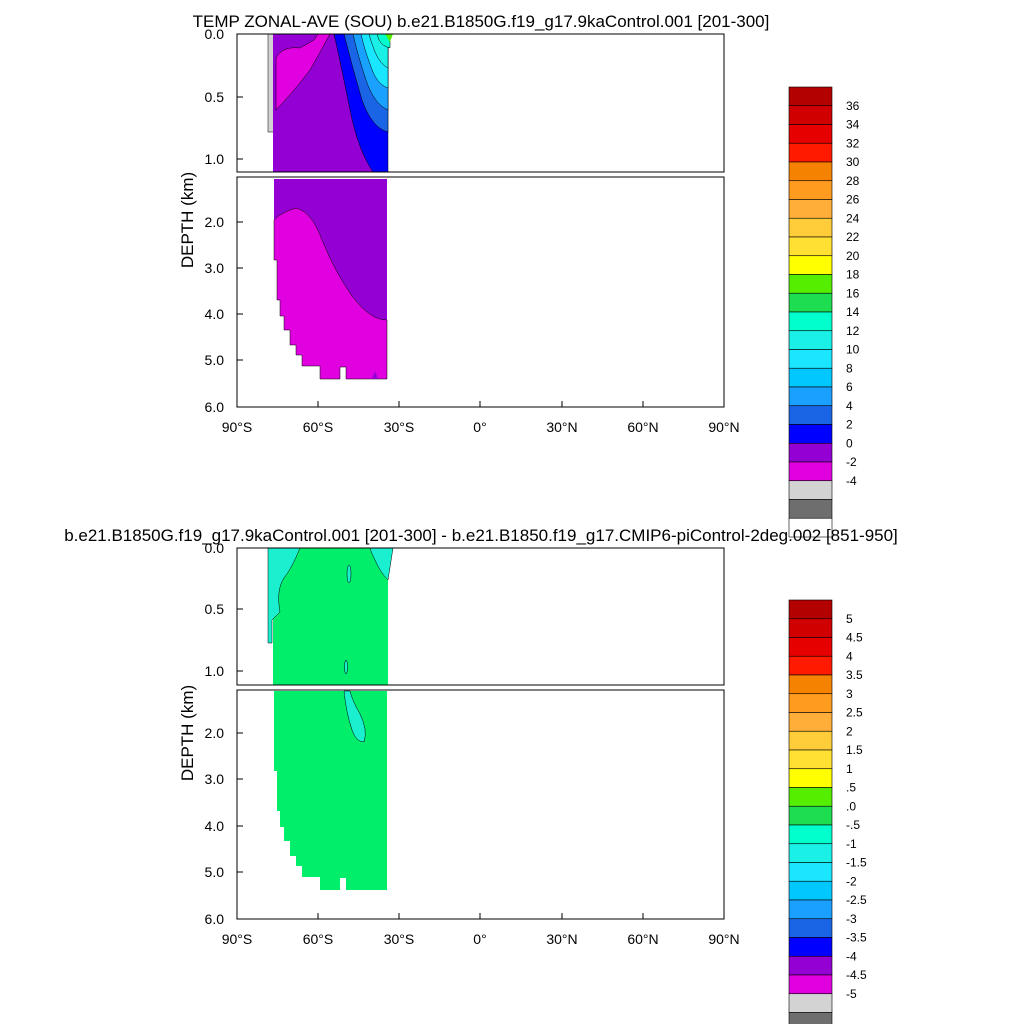 This screenshot has width=1024, height=1024. I want to click on panel-2-lower-field, so click(330, 790).